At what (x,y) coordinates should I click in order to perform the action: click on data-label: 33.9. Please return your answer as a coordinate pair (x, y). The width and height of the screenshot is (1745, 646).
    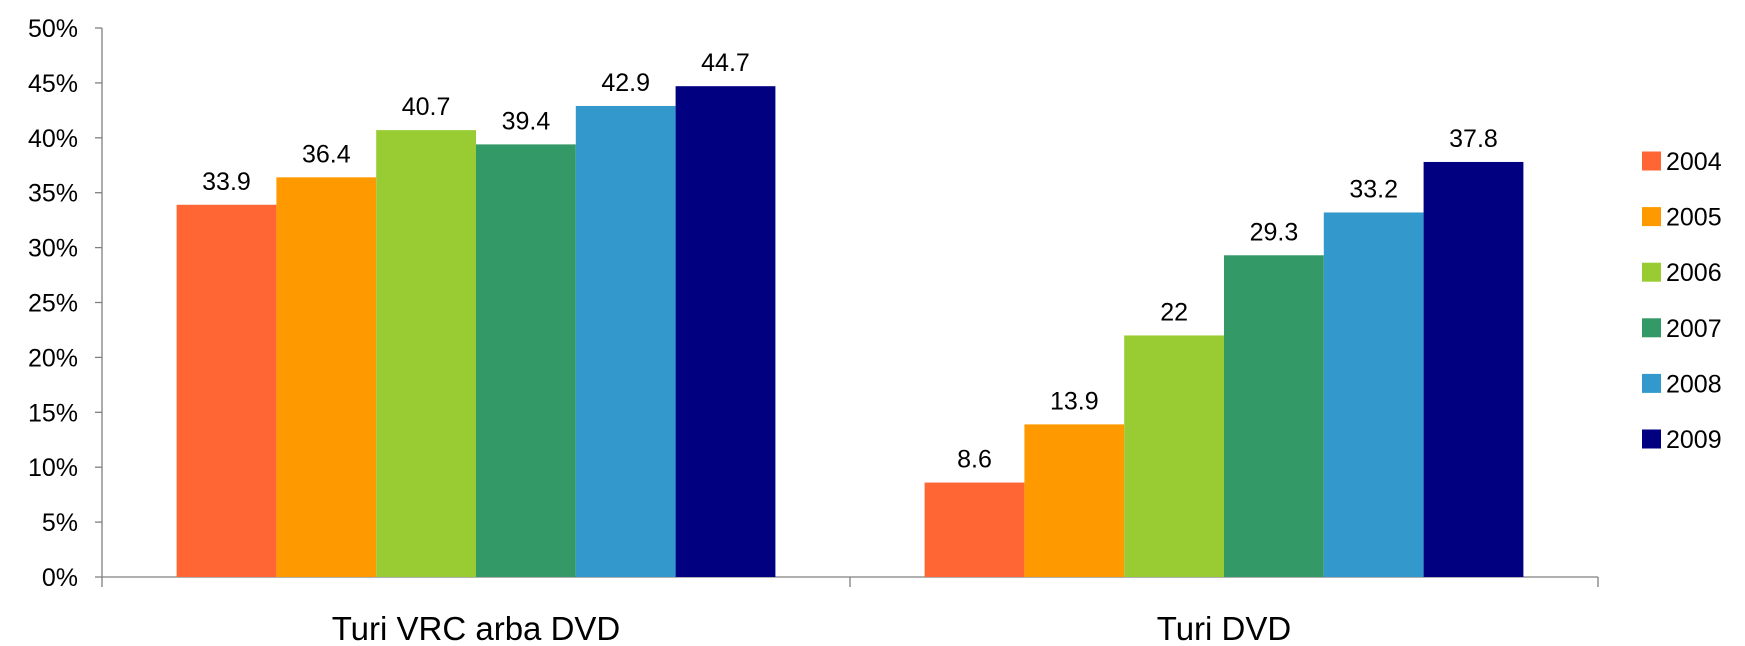
    Looking at the image, I should click on (226, 182).